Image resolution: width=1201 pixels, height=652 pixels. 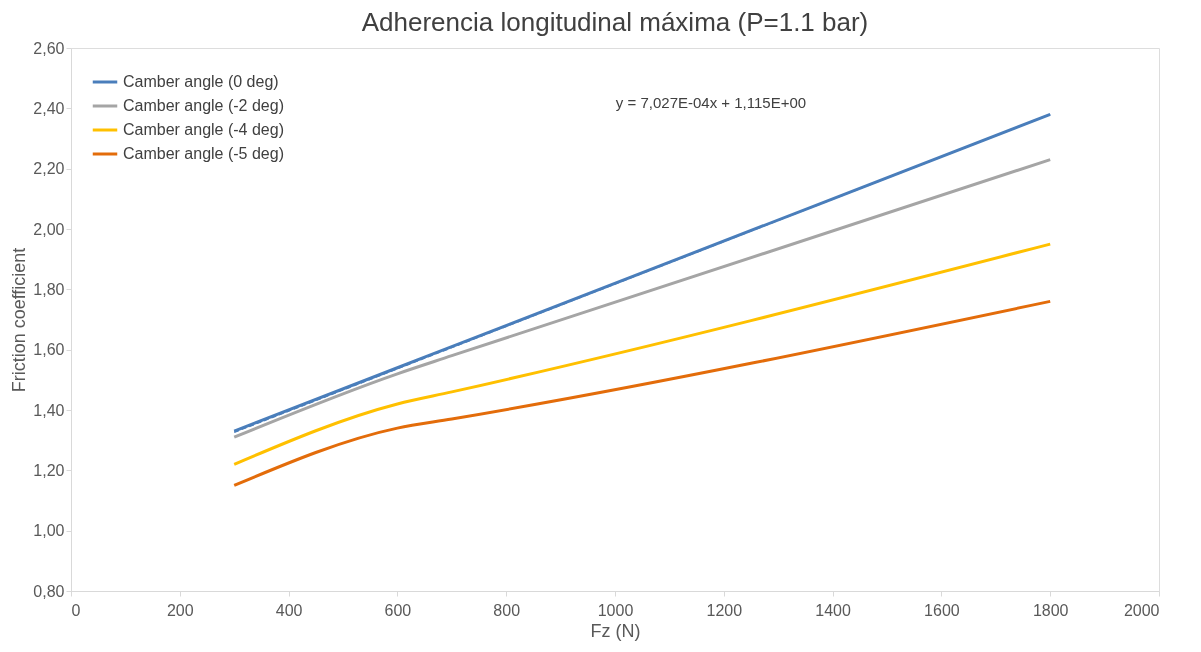 What do you see at coordinates (615, 630) in the screenshot?
I see `x-axis-title: Fz (N)` at bounding box center [615, 630].